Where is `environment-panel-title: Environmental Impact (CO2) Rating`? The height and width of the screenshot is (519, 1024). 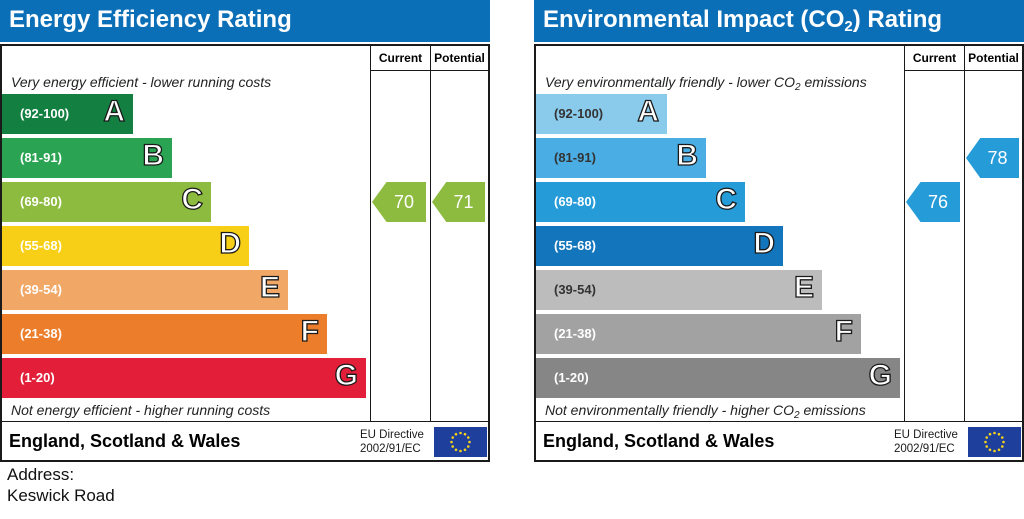
environment-panel-title: Environmental Impact (CO2) Rating is located at coordinates (779, 21).